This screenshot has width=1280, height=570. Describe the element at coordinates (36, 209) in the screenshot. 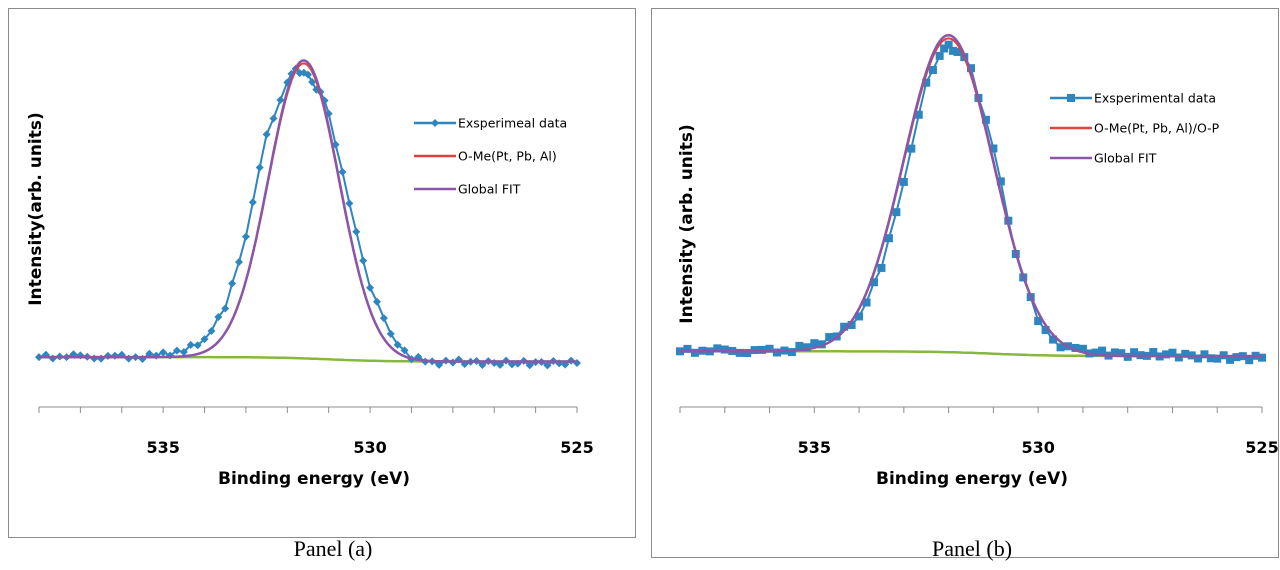

I see `y-axis-title: Intensity(arb. units)` at that location.